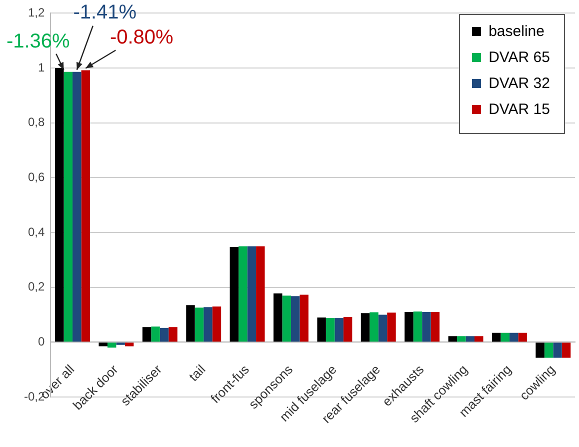 Image resolution: width=579 pixels, height=447 pixels. Describe the element at coordinates (36, 13) in the screenshot. I see `y-tick-label: 1,2` at that location.